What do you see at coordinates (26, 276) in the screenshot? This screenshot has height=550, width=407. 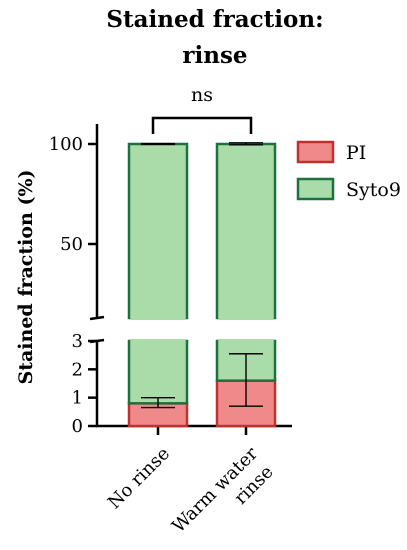 I see `y-axis-label: Stained fraction (%)` at bounding box center [26, 276].